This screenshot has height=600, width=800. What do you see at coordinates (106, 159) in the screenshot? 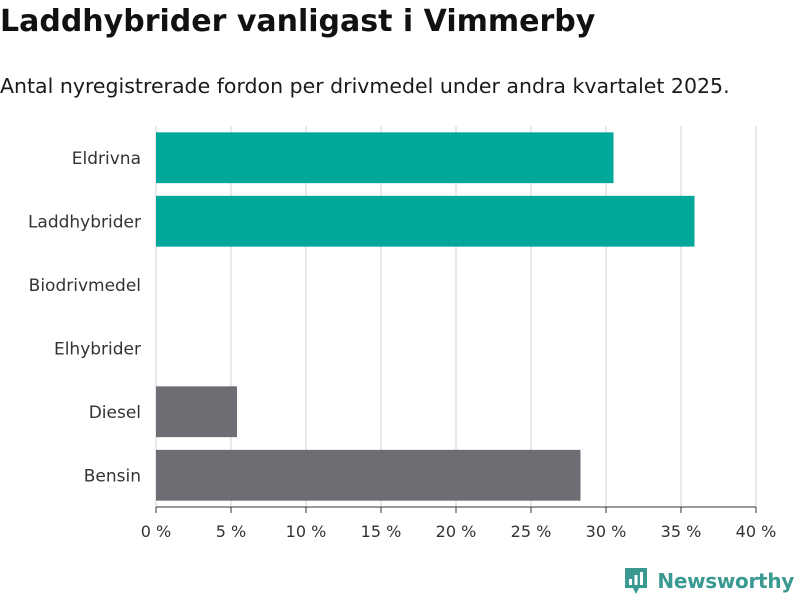
I see `category-label: Eldrivna` at bounding box center [106, 159].